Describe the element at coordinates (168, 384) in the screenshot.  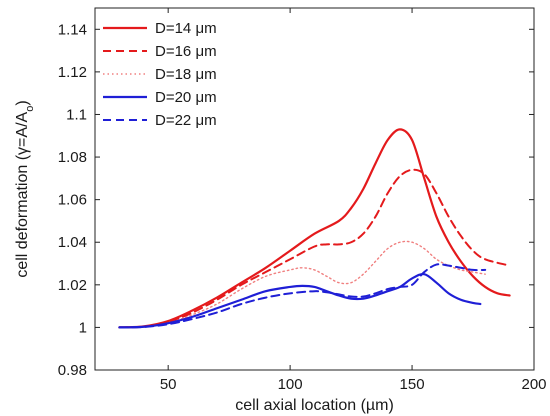
I see `x-tick-label: 50` at that location.